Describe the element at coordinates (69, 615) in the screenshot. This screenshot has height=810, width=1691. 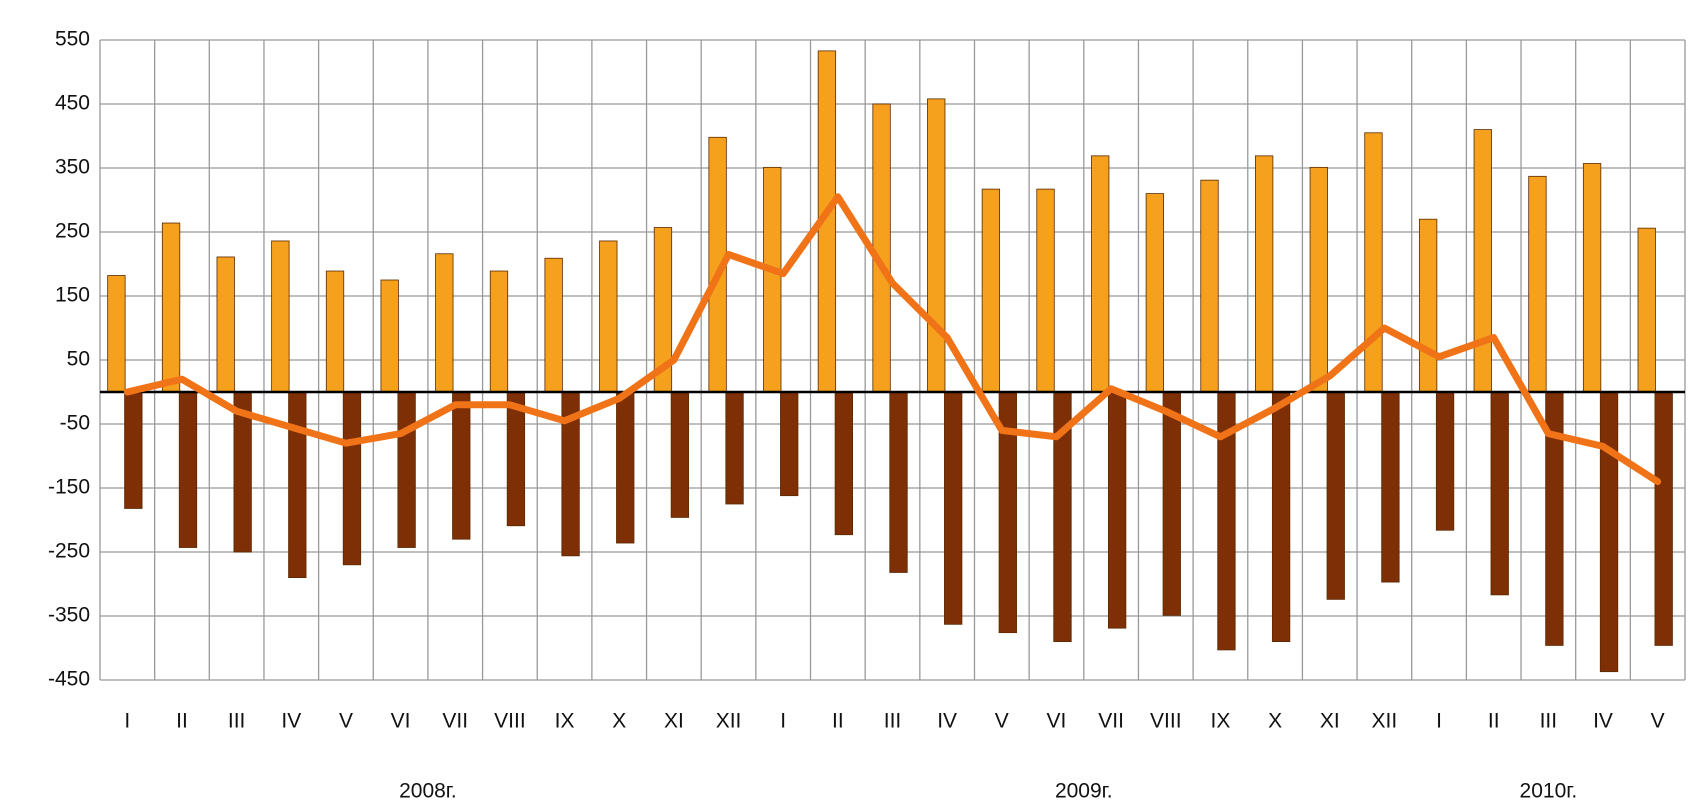
I see `y-tick-label: -350` at that location.